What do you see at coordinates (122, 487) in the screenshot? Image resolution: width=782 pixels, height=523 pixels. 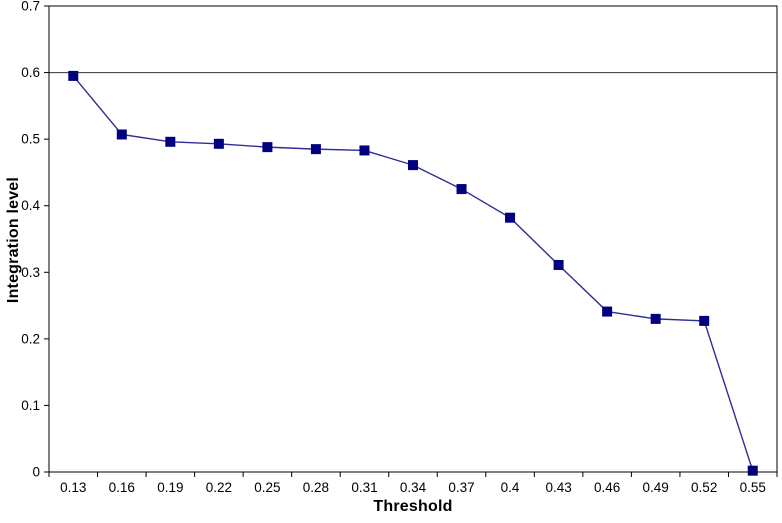 I see `x-tick-label: 0.16` at bounding box center [122, 487].